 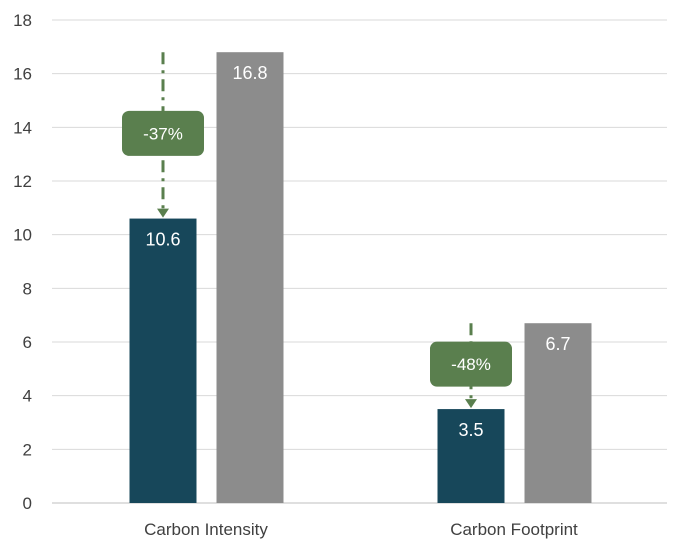 What do you see at coordinates (206, 529) in the screenshot?
I see `category-label: Carbon Intensity` at bounding box center [206, 529].